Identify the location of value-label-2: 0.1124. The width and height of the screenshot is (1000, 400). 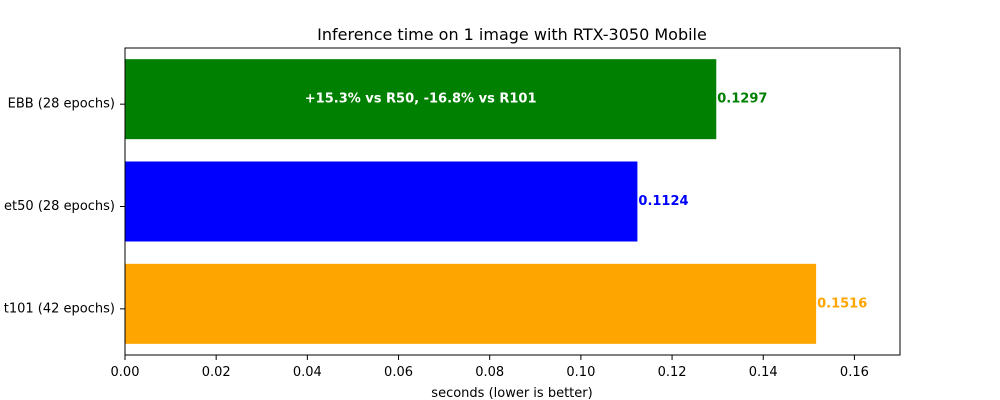
(663, 201).